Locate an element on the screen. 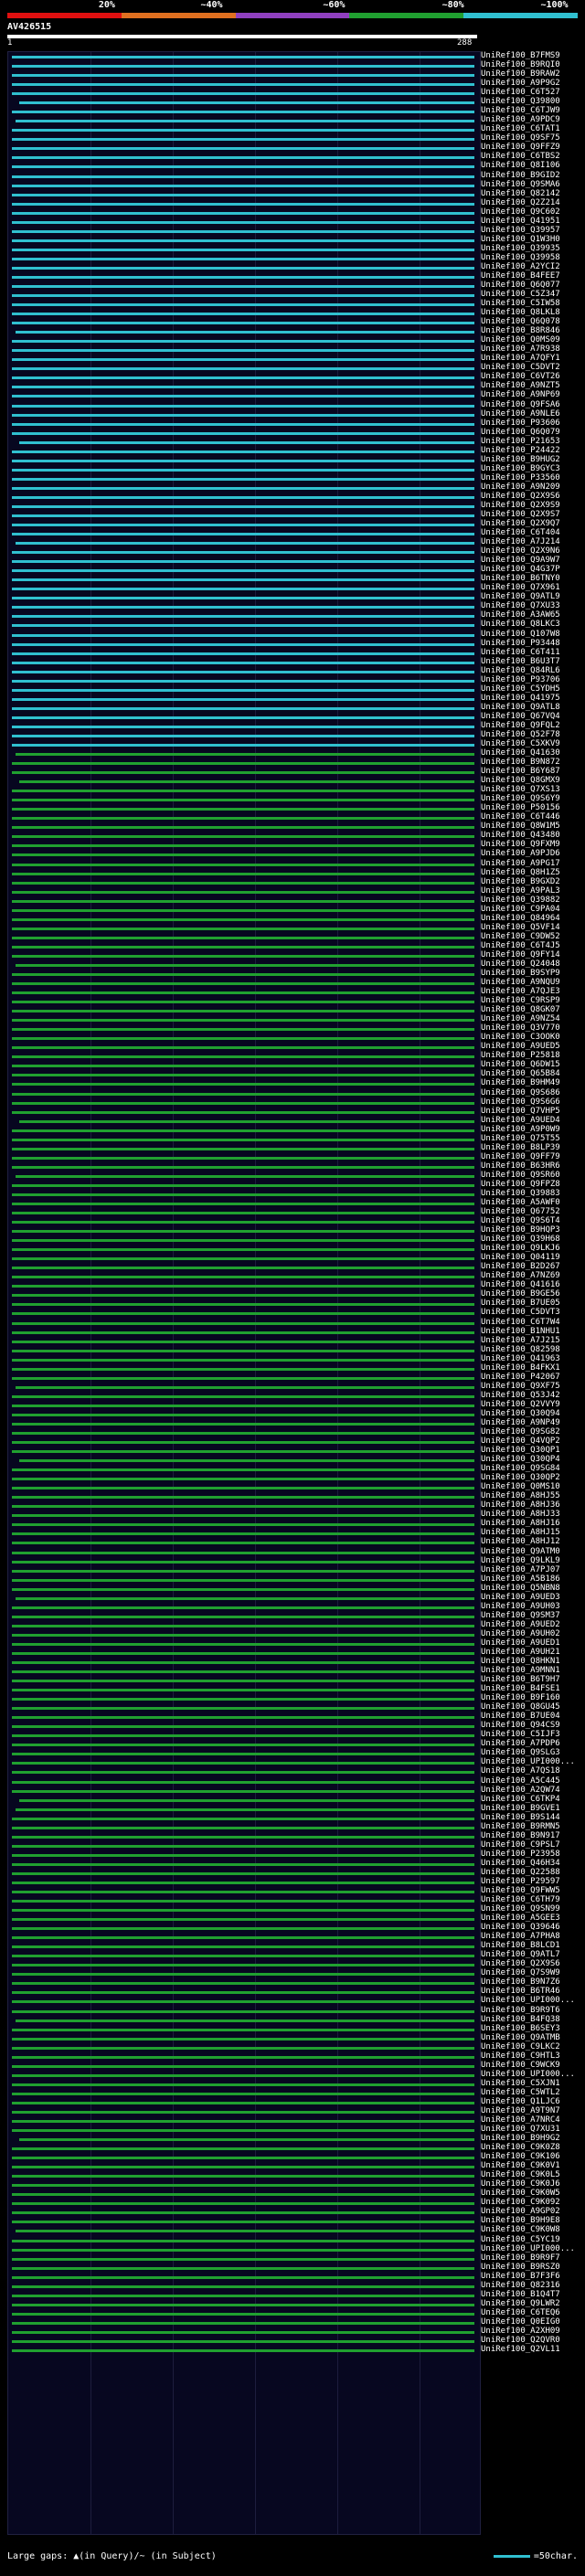 The image size is (585, 2576). hit-label: UniRef100_Q0MS09 is located at coordinates (520, 340).